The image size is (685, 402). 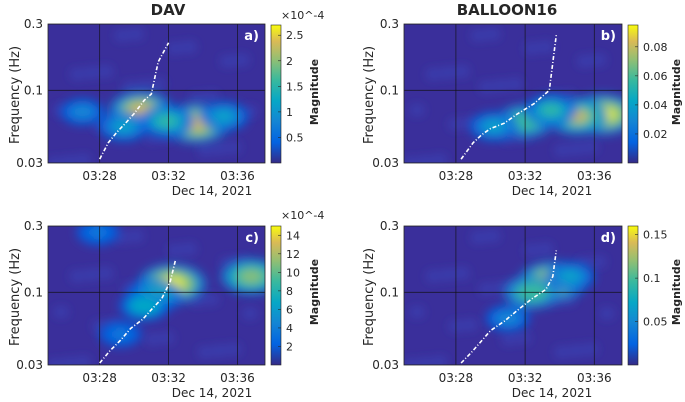 I want to click on colorbar-tick-label: 12, so click(x=293, y=254).